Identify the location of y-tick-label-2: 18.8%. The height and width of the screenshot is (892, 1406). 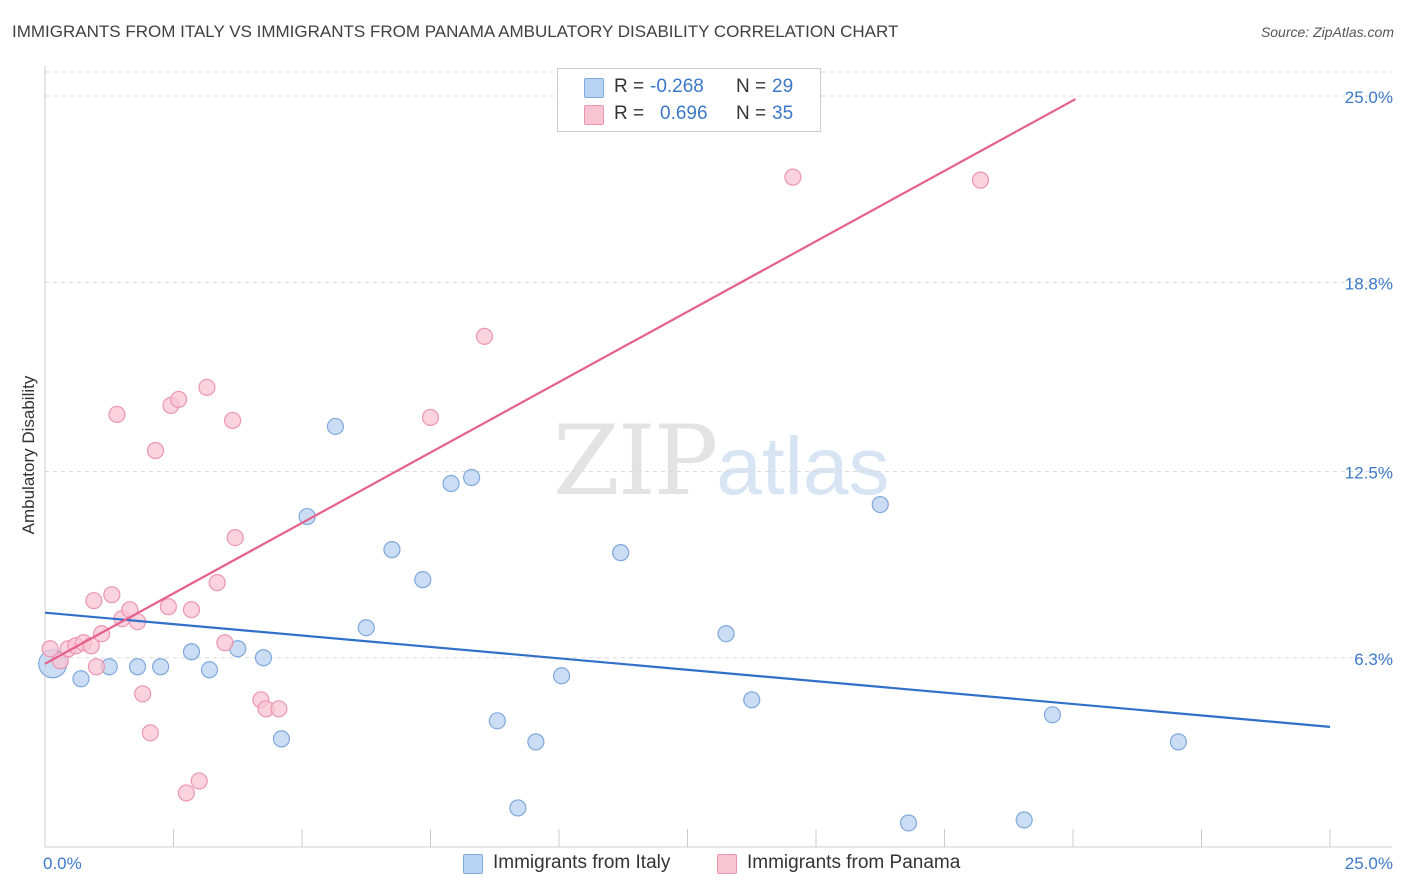
(1369, 283).